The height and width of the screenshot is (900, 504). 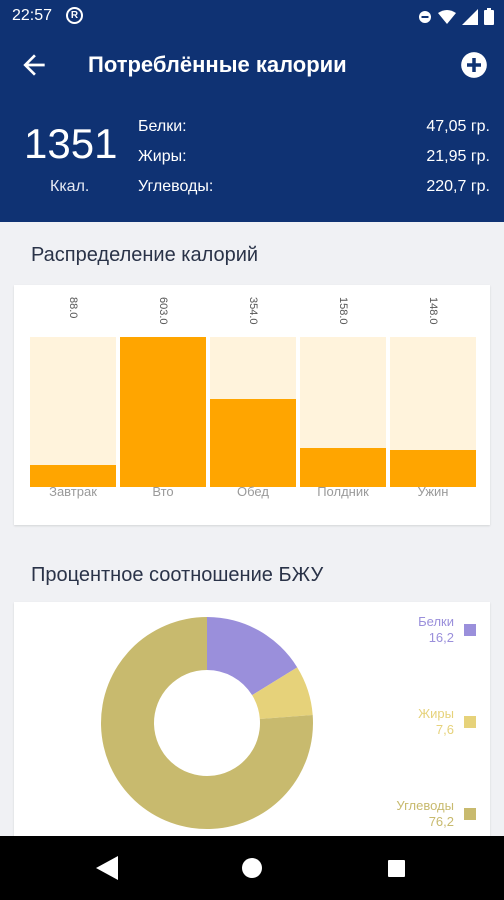 I want to click on nav-home-icon, so click(x=252, y=868).